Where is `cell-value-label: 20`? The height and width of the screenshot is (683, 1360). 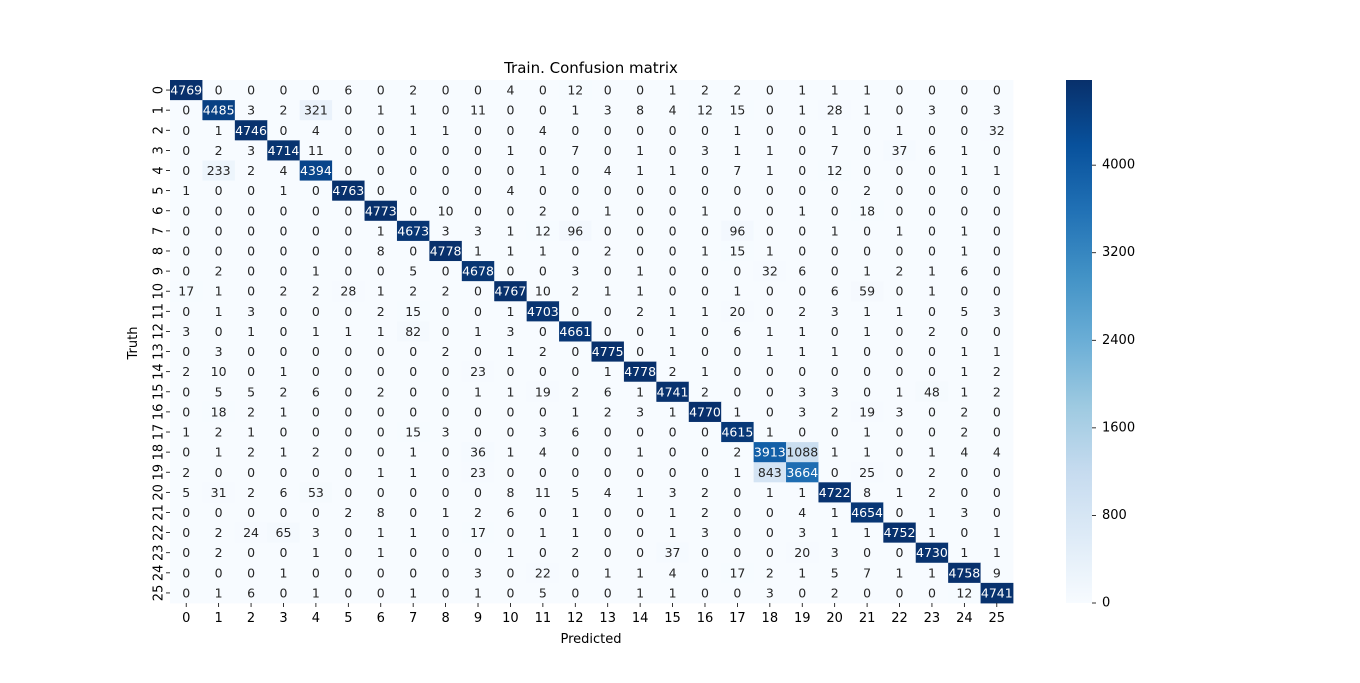
cell-value-label: 20 is located at coordinates (737, 311).